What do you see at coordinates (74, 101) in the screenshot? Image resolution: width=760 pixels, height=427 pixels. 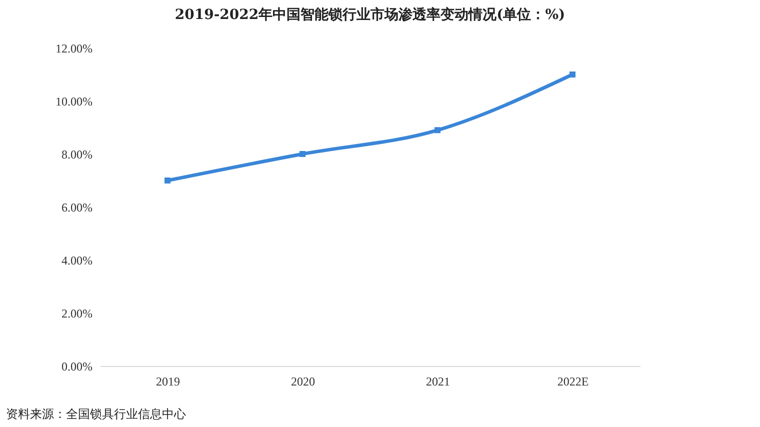 I see `y-tick-label: 10.00%` at bounding box center [74, 101].